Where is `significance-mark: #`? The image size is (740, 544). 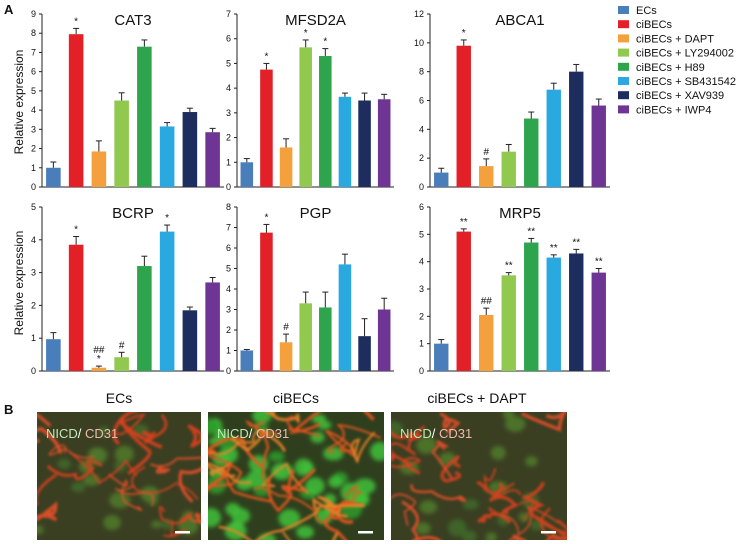
significance-mark: # is located at coordinates (486, 152).